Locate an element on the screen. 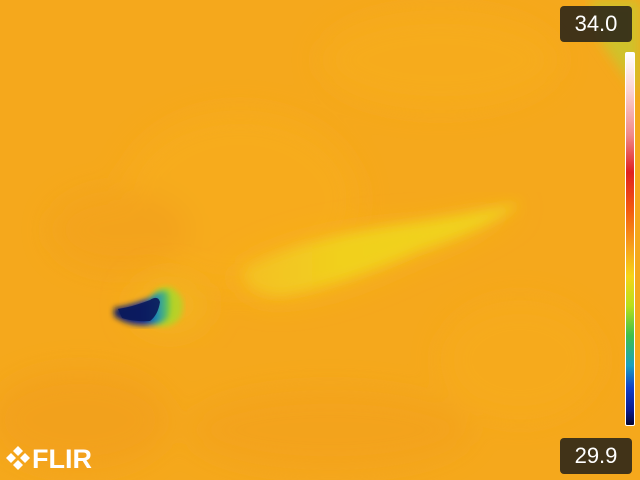  flir-logo-icon is located at coordinates (18, 458).